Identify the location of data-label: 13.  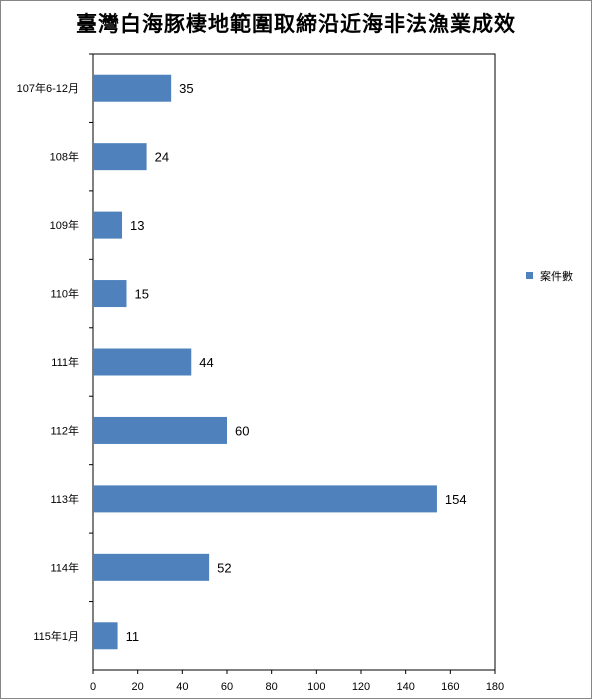
(137, 225).